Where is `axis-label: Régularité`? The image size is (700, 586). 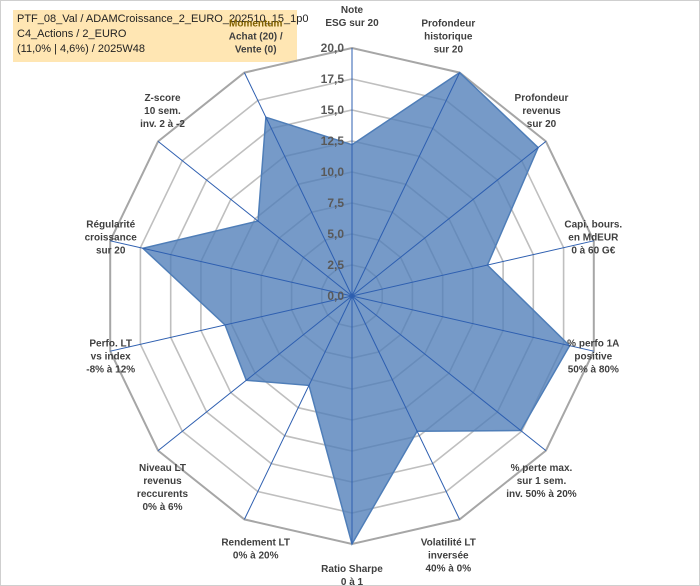
axis-label: Régularité is located at coordinates (110, 224).